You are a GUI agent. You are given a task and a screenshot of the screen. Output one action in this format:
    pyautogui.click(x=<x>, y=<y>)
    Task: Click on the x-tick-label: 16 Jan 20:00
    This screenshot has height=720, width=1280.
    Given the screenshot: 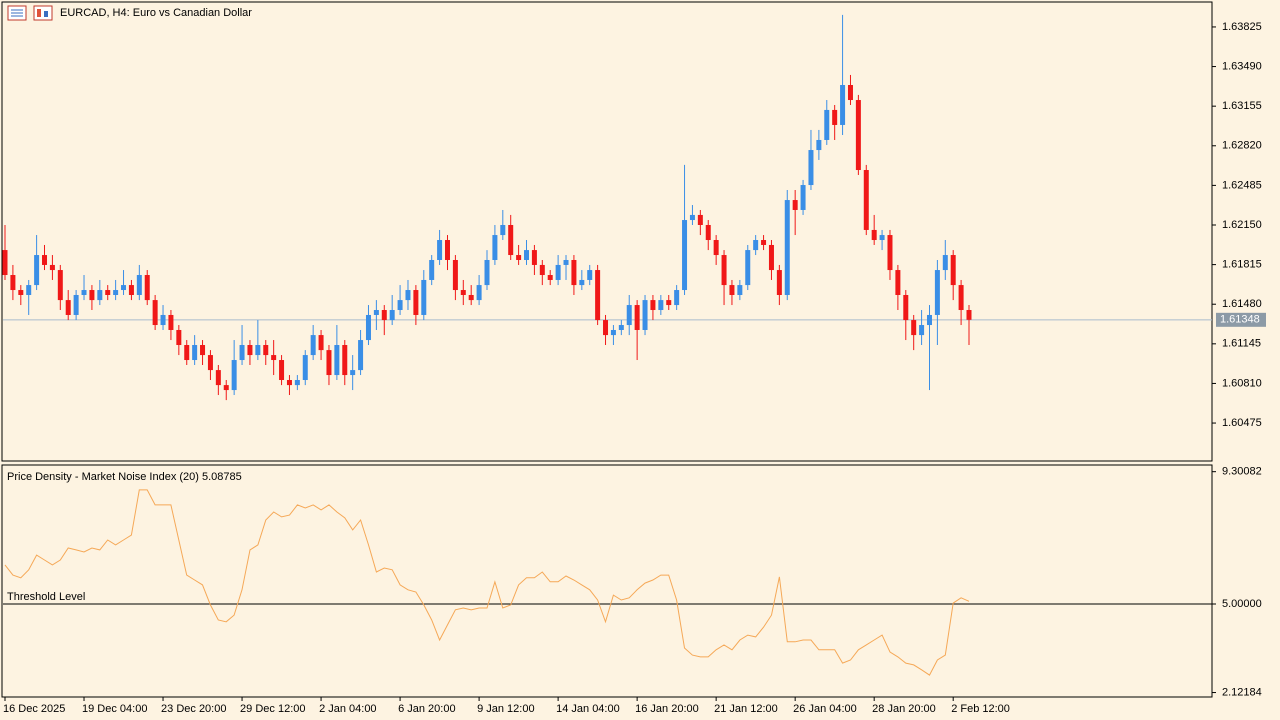 What is the action you would take?
    pyautogui.click(x=667, y=709)
    